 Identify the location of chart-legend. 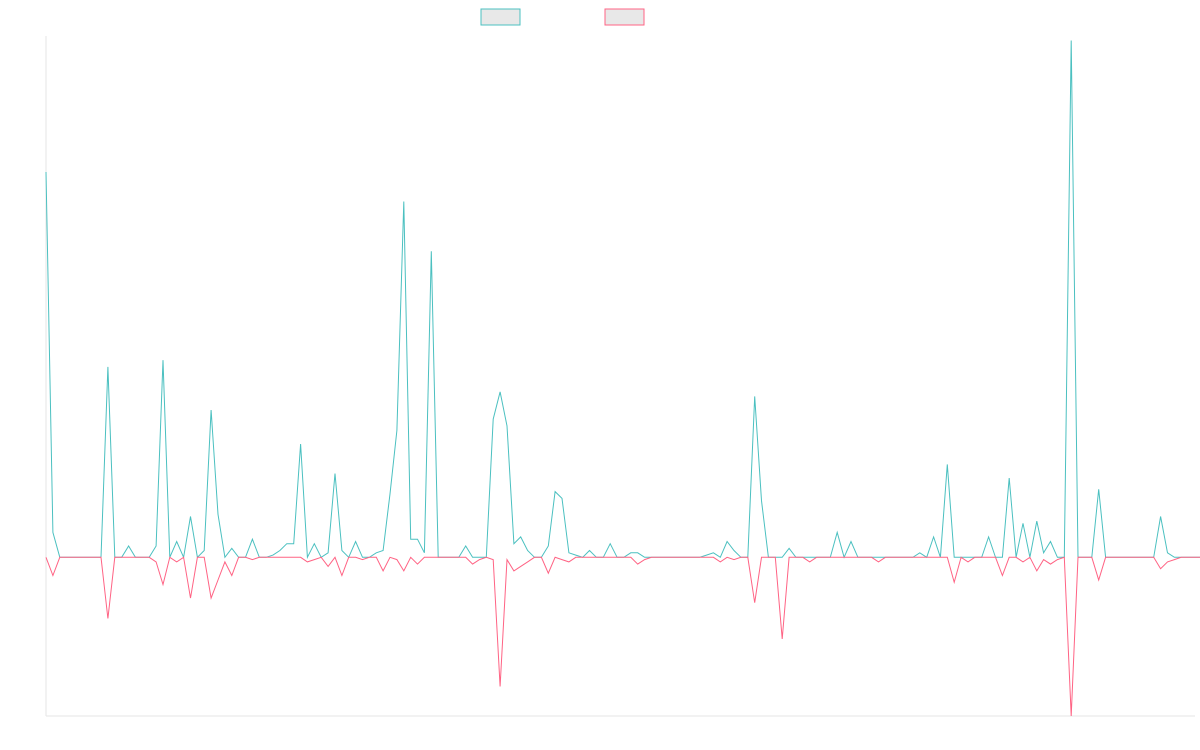
(562, 17).